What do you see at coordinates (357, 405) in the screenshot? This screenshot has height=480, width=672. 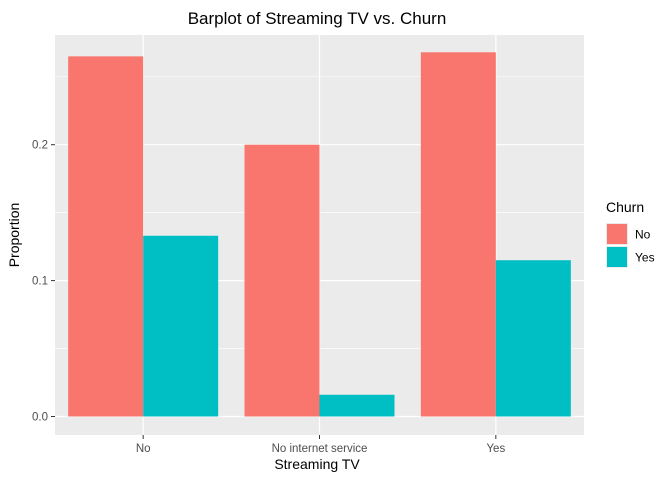 I see `bar-no-internet-service-churn-yes` at bounding box center [357, 405].